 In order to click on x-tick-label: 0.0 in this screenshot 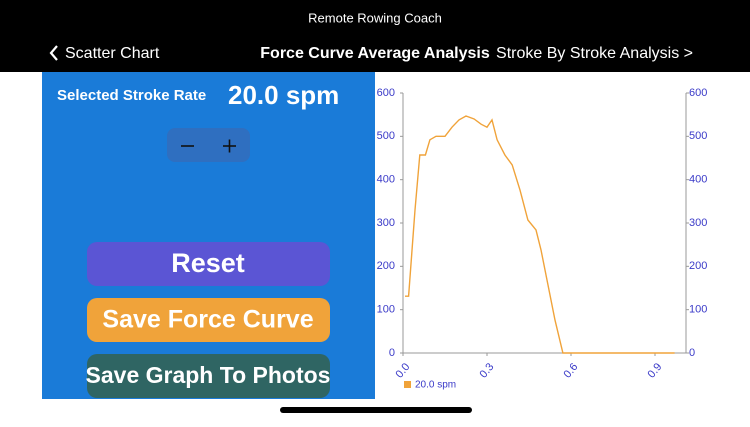, I will do `click(402, 370)`.